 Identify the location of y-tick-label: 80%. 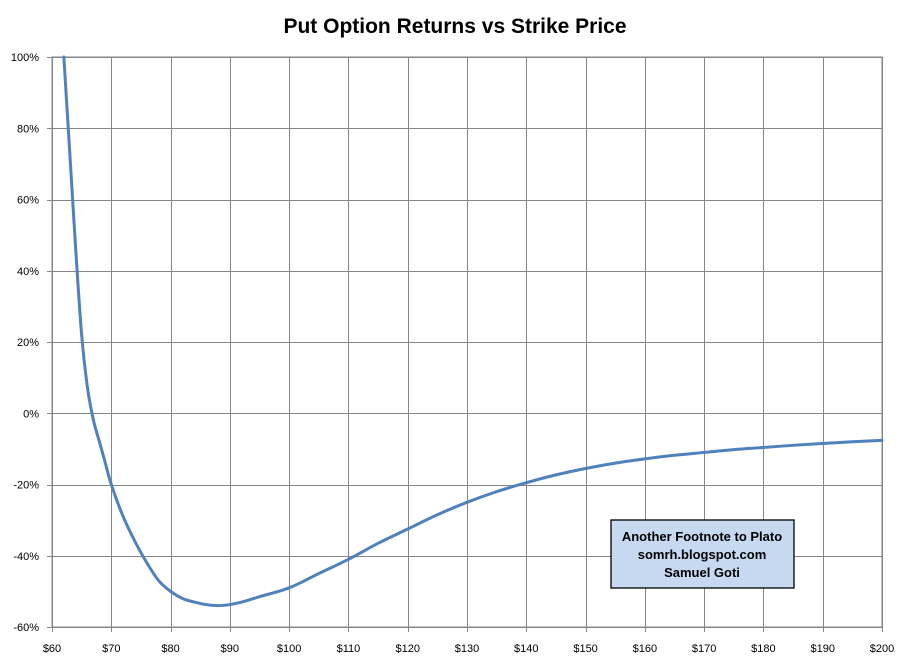
(28, 129).